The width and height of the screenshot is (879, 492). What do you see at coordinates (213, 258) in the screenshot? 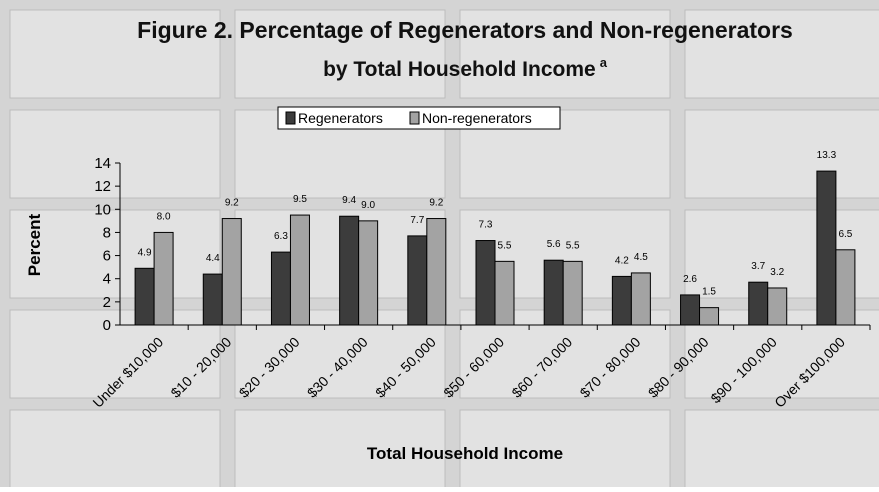
I see `value-label: 4.4` at bounding box center [213, 258].